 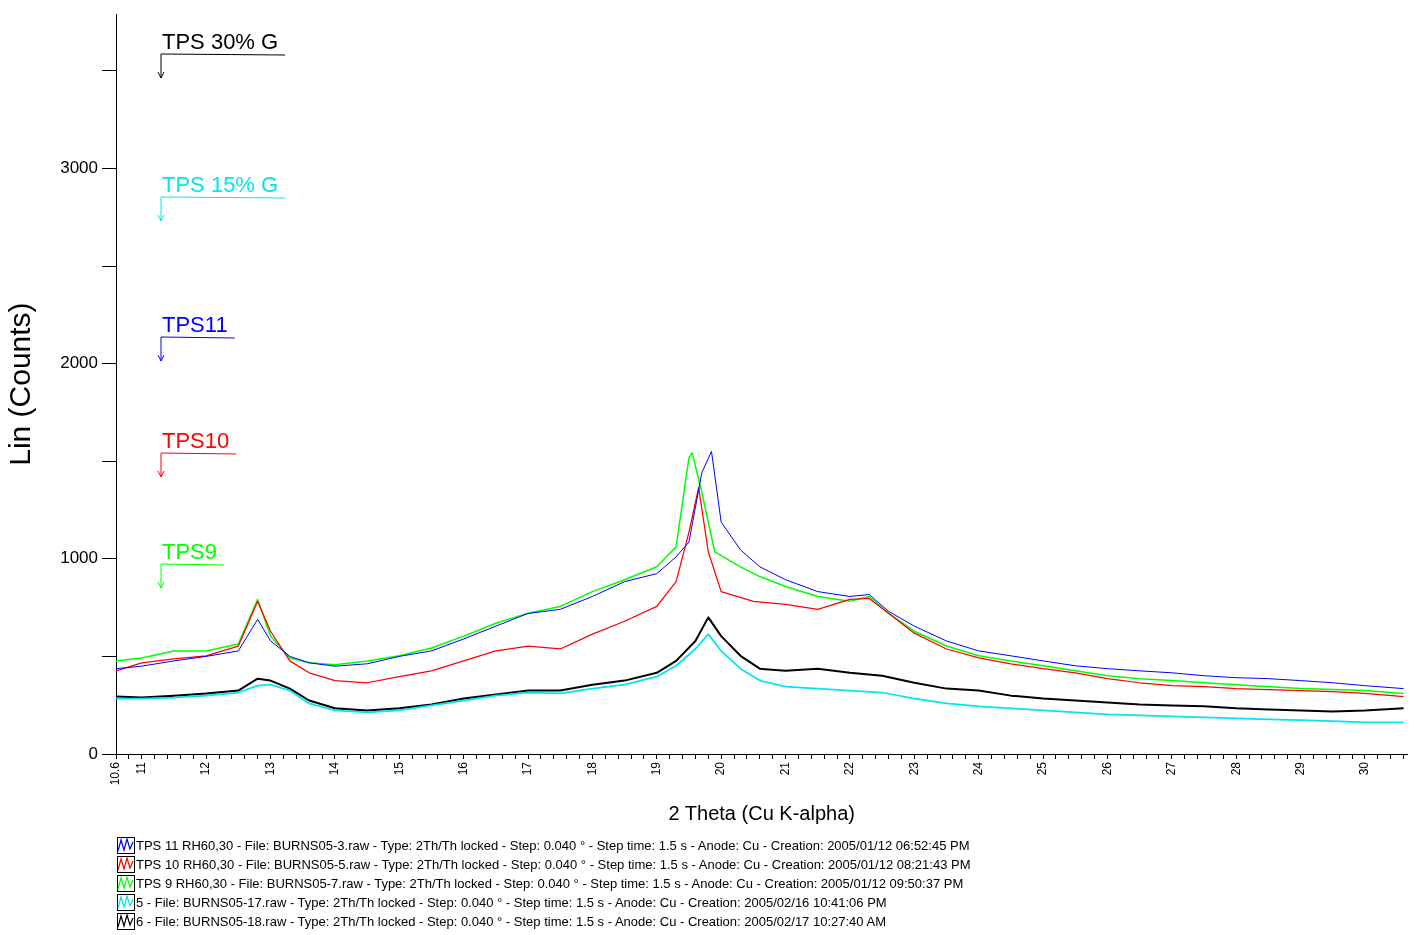 What do you see at coordinates (462, 768) in the screenshot?
I see `x-tick-label: 16` at bounding box center [462, 768].